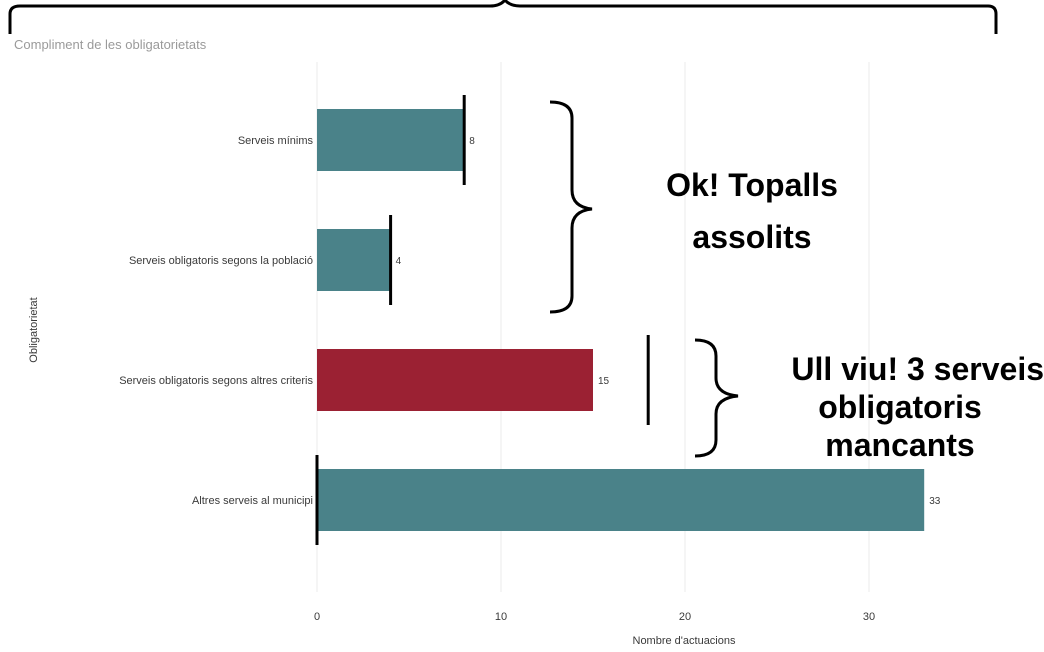  What do you see at coordinates (276, 141) in the screenshot?
I see `category-label-0: Serveis mínims` at bounding box center [276, 141].